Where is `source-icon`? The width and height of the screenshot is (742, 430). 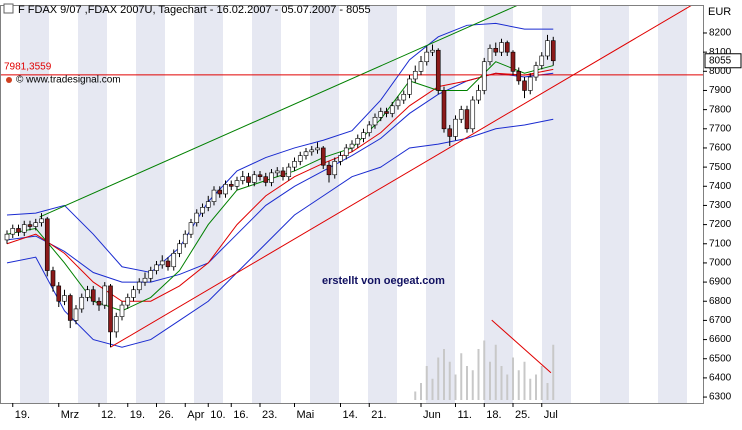 source-icon is located at coordinates (9, 80).